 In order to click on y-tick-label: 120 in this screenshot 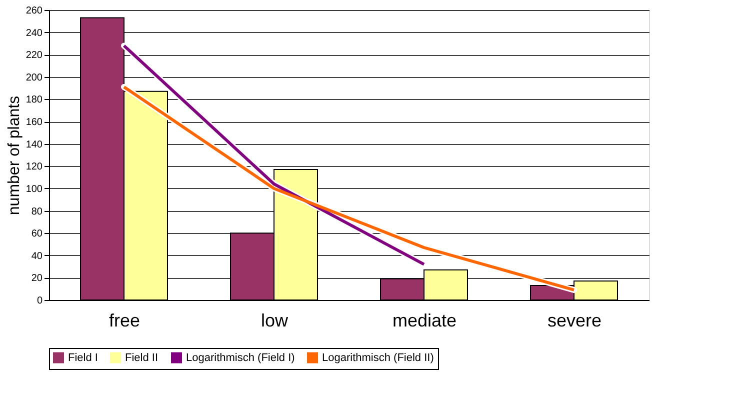, I will do `click(34, 167)`.